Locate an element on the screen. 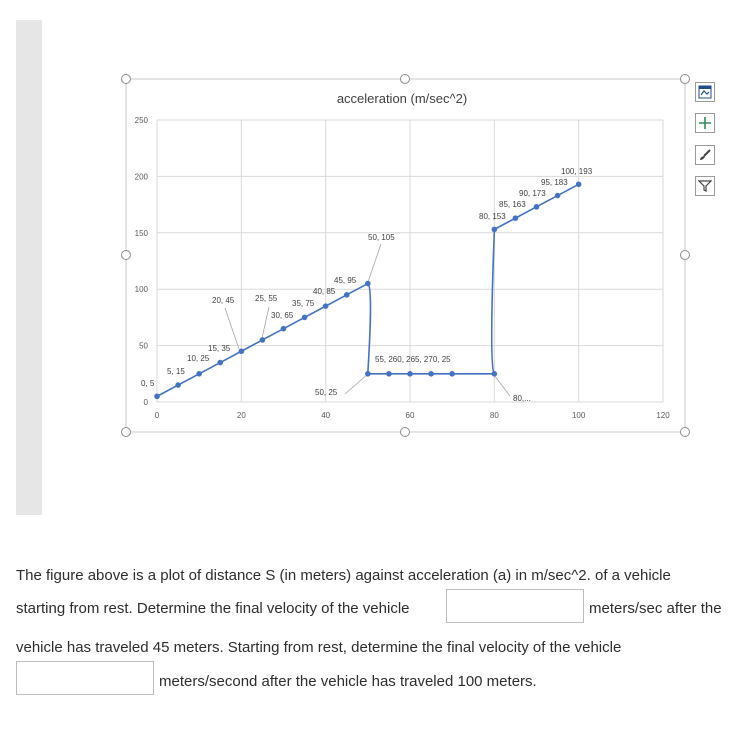 Image resolution: width=756 pixels, height=732 pixels. x-tick-label: 20 is located at coordinates (241, 415).